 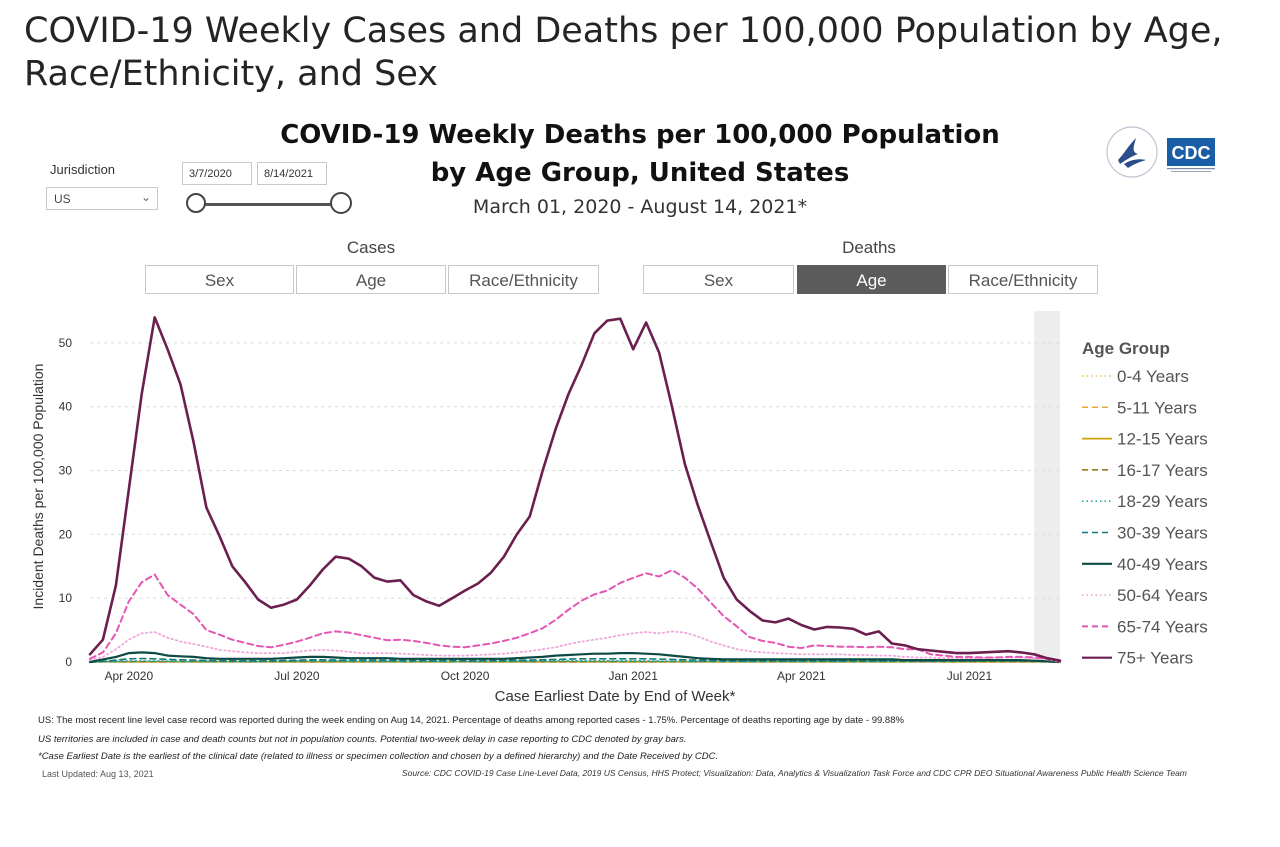 I want to click on legend-item-label: 40-49 Years, so click(x=1162, y=564).